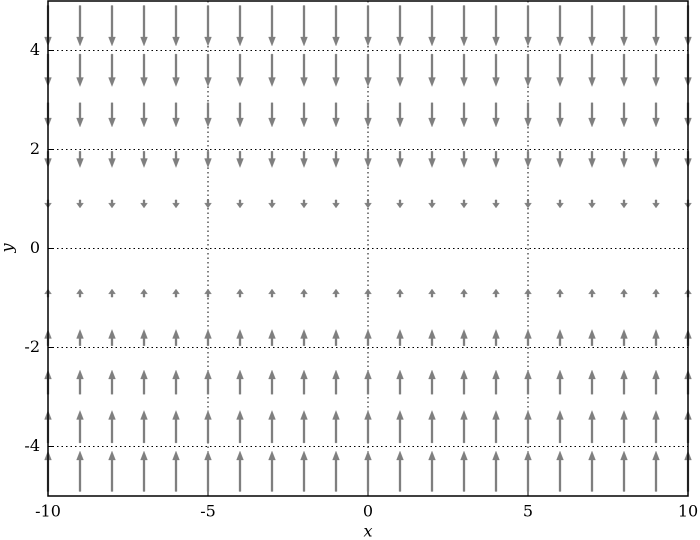  I want to click on y-tick-label: -2, so click(32, 346).